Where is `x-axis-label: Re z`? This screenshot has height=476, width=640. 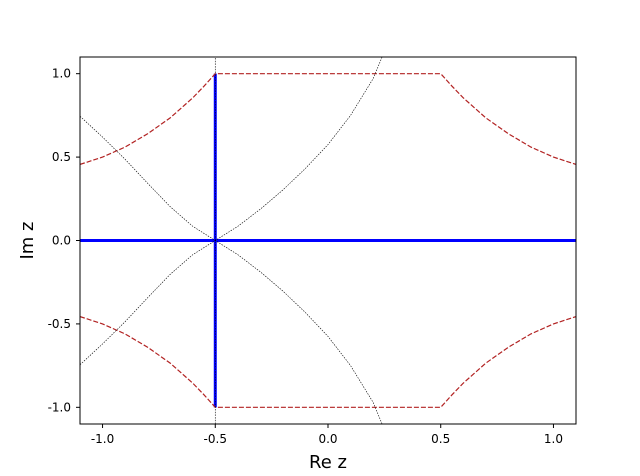 x-axis-label: Re z is located at coordinates (328, 462).